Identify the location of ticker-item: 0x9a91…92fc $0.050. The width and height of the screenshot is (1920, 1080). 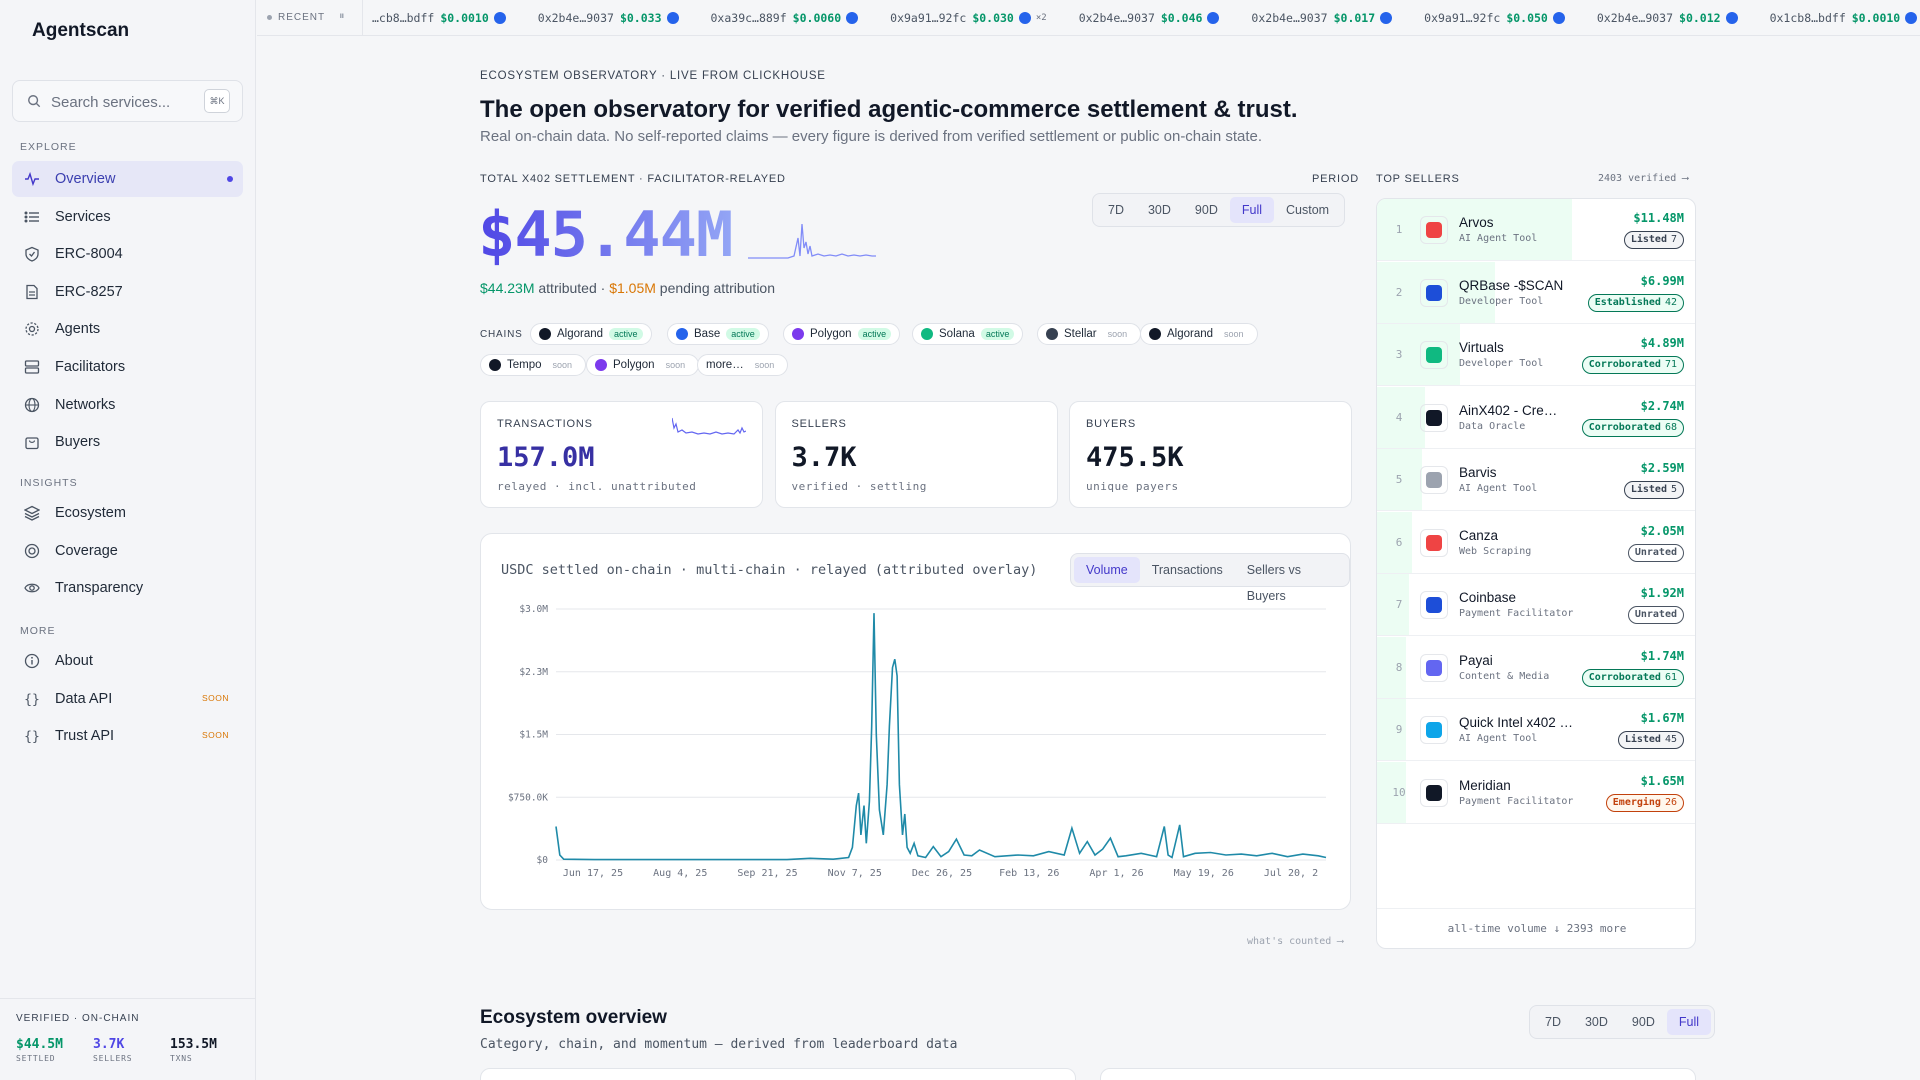
(1494, 18).